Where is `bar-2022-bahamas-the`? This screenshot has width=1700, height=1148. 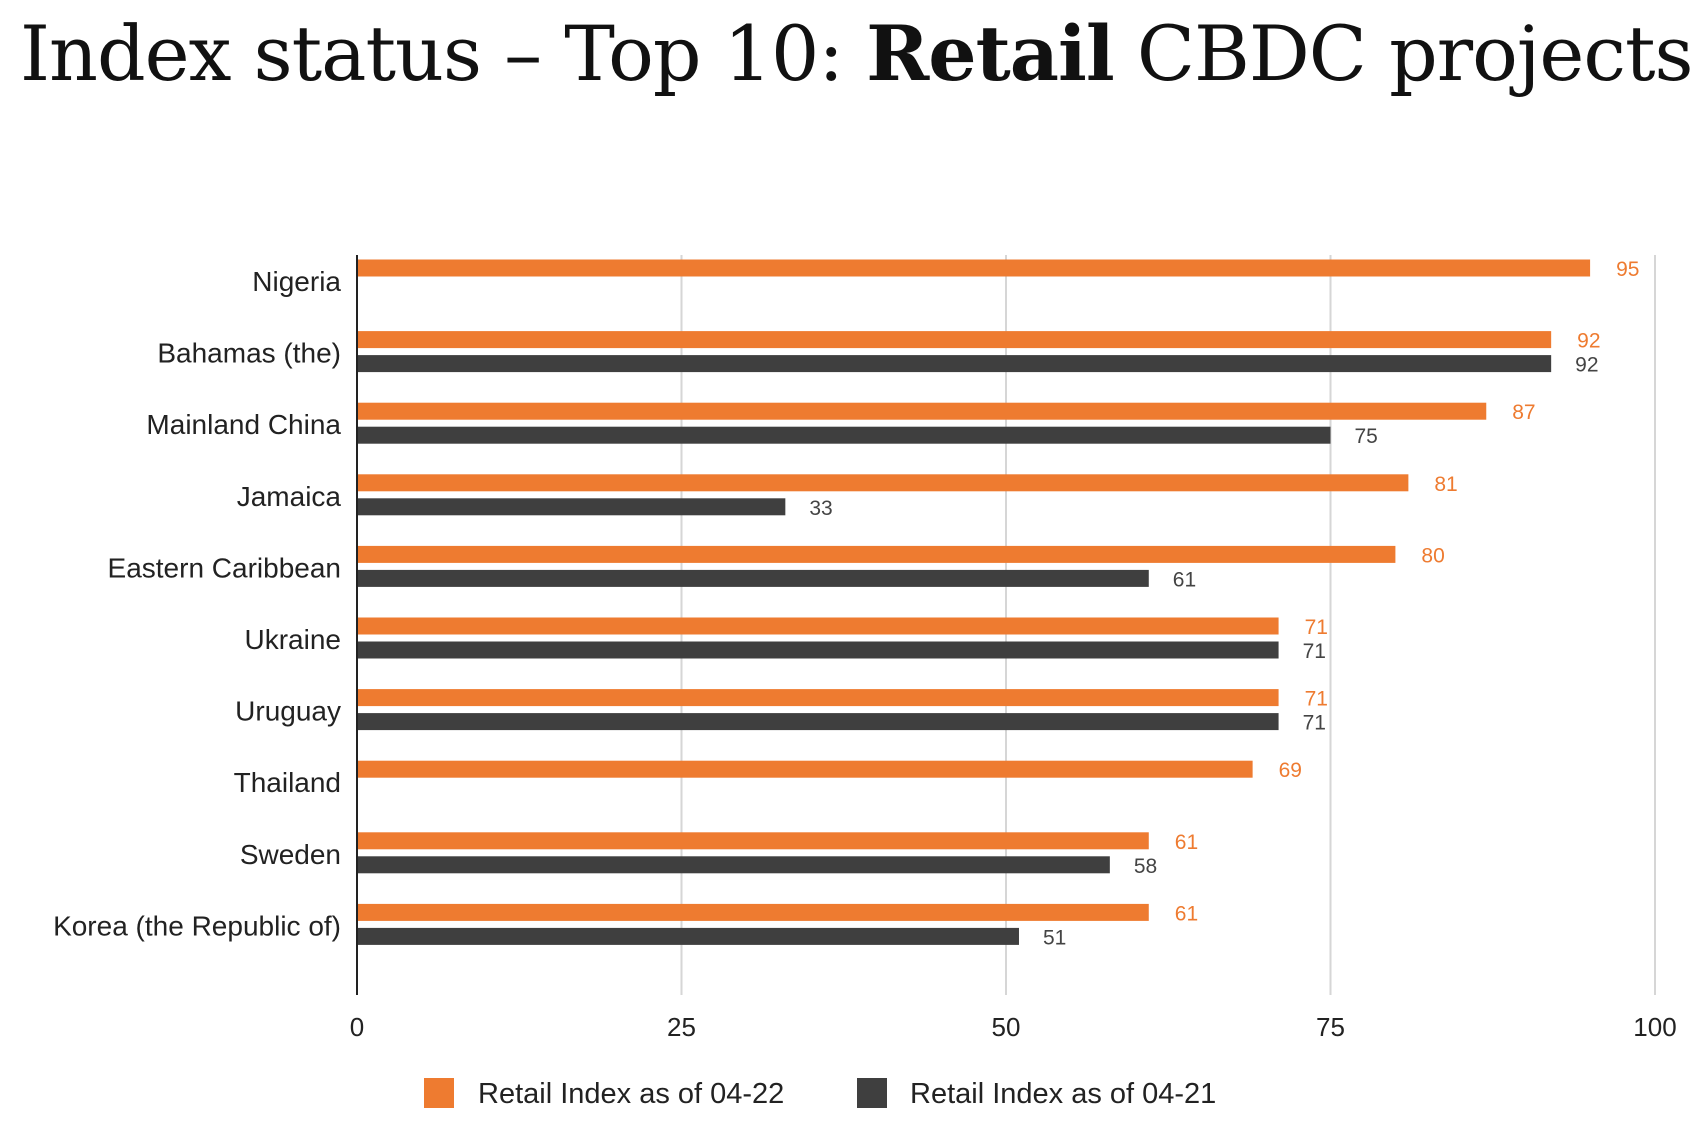
bar-2022-bahamas-the is located at coordinates (954, 340).